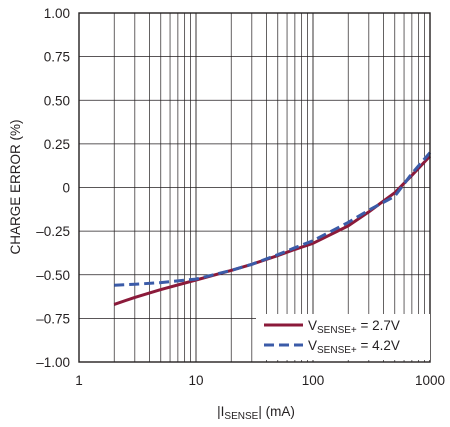 Image resolution: width=450 pixels, height=427 pixels. What do you see at coordinates (312, 345) in the screenshot?
I see `legend-label-series-2-pre: V` at bounding box center [312, 345].